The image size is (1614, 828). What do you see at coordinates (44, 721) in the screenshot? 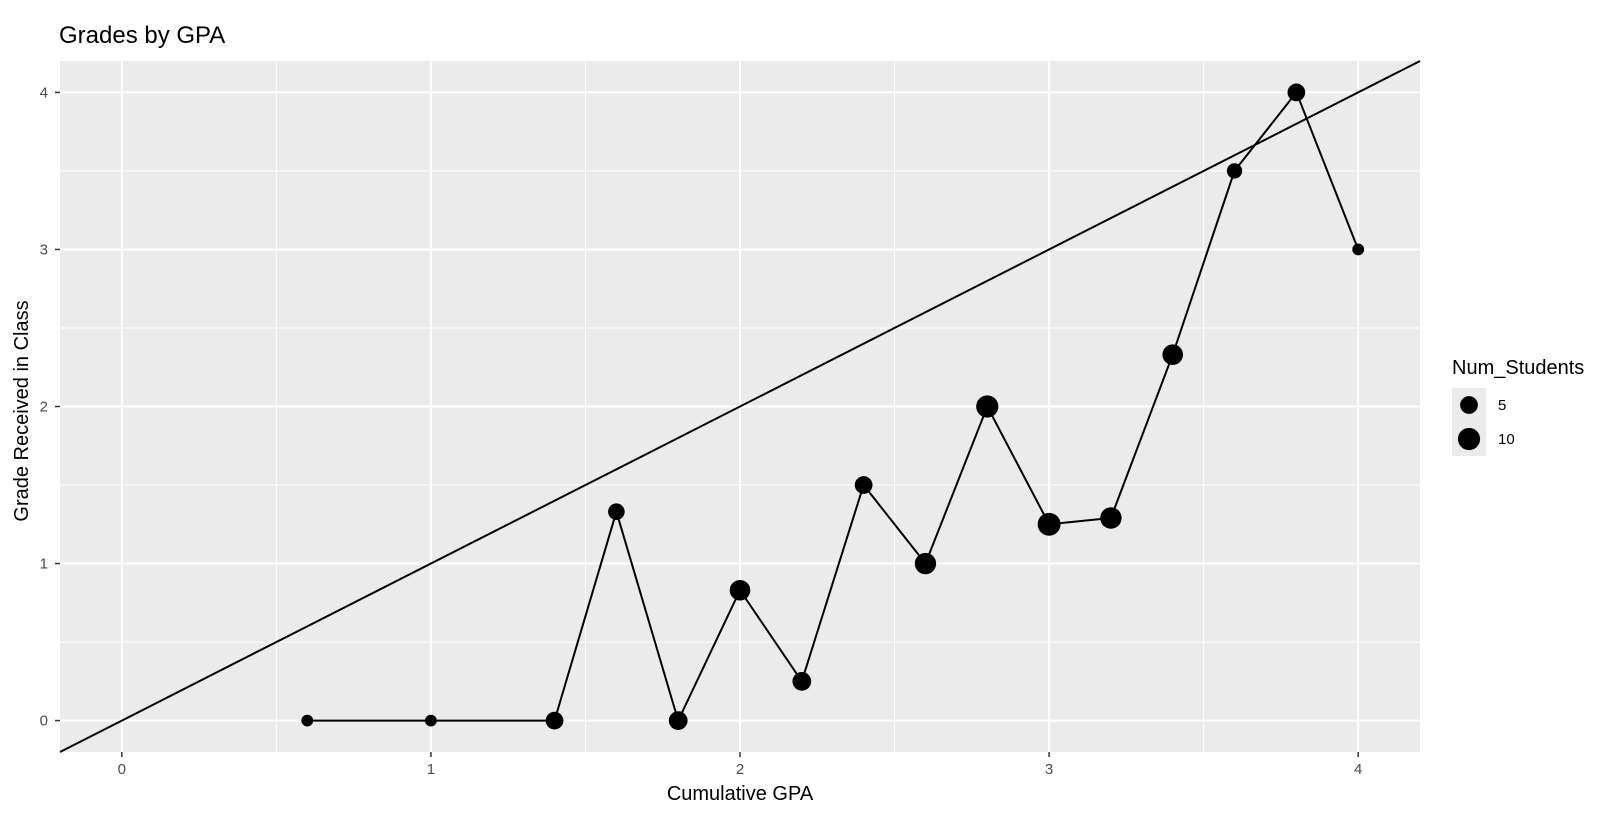
I see `y-tick-label: 0` at bounding box center [44, 721].